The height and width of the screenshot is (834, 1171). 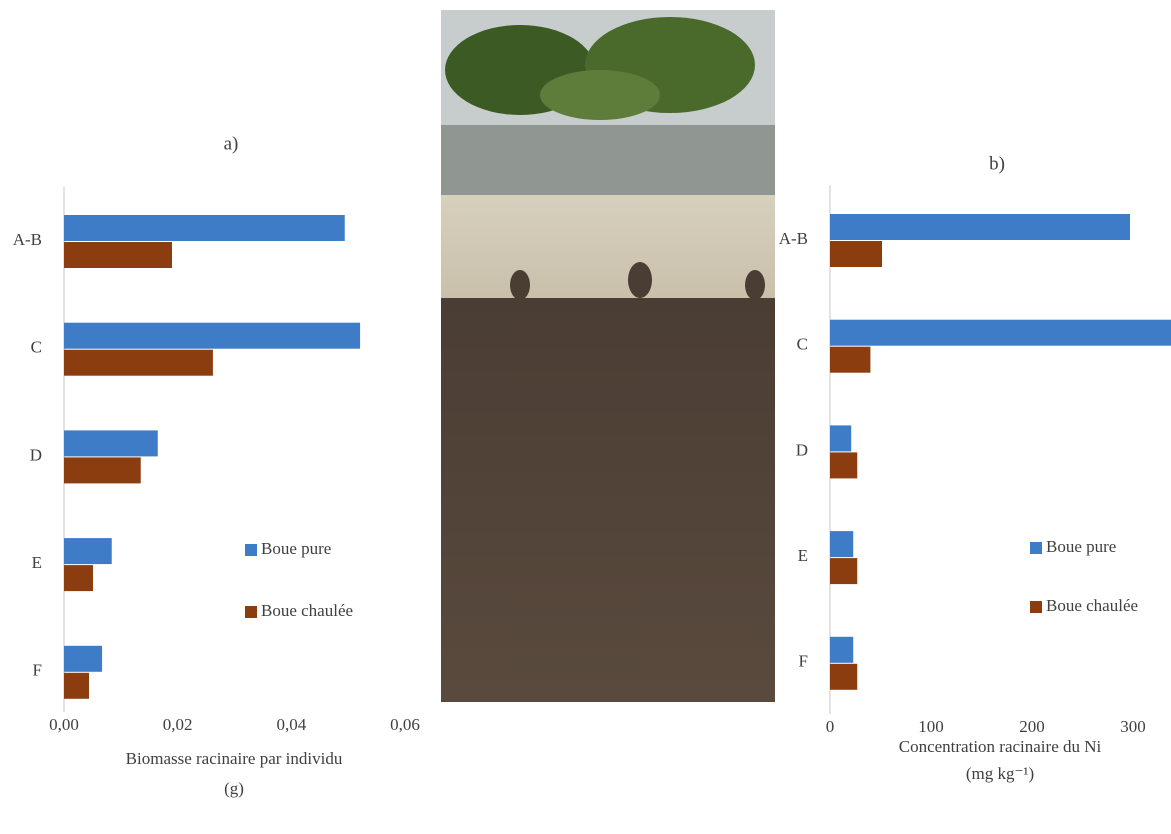 I want to click on x-tick-label: 100, so click(x=931, y=726).